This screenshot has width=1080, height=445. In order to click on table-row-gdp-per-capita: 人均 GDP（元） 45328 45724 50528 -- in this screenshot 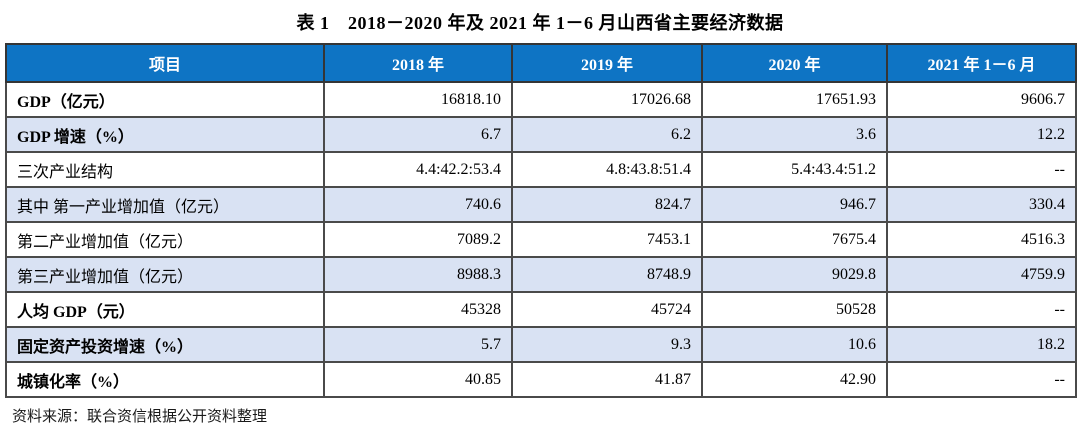, I will do `click(541, 309)`.